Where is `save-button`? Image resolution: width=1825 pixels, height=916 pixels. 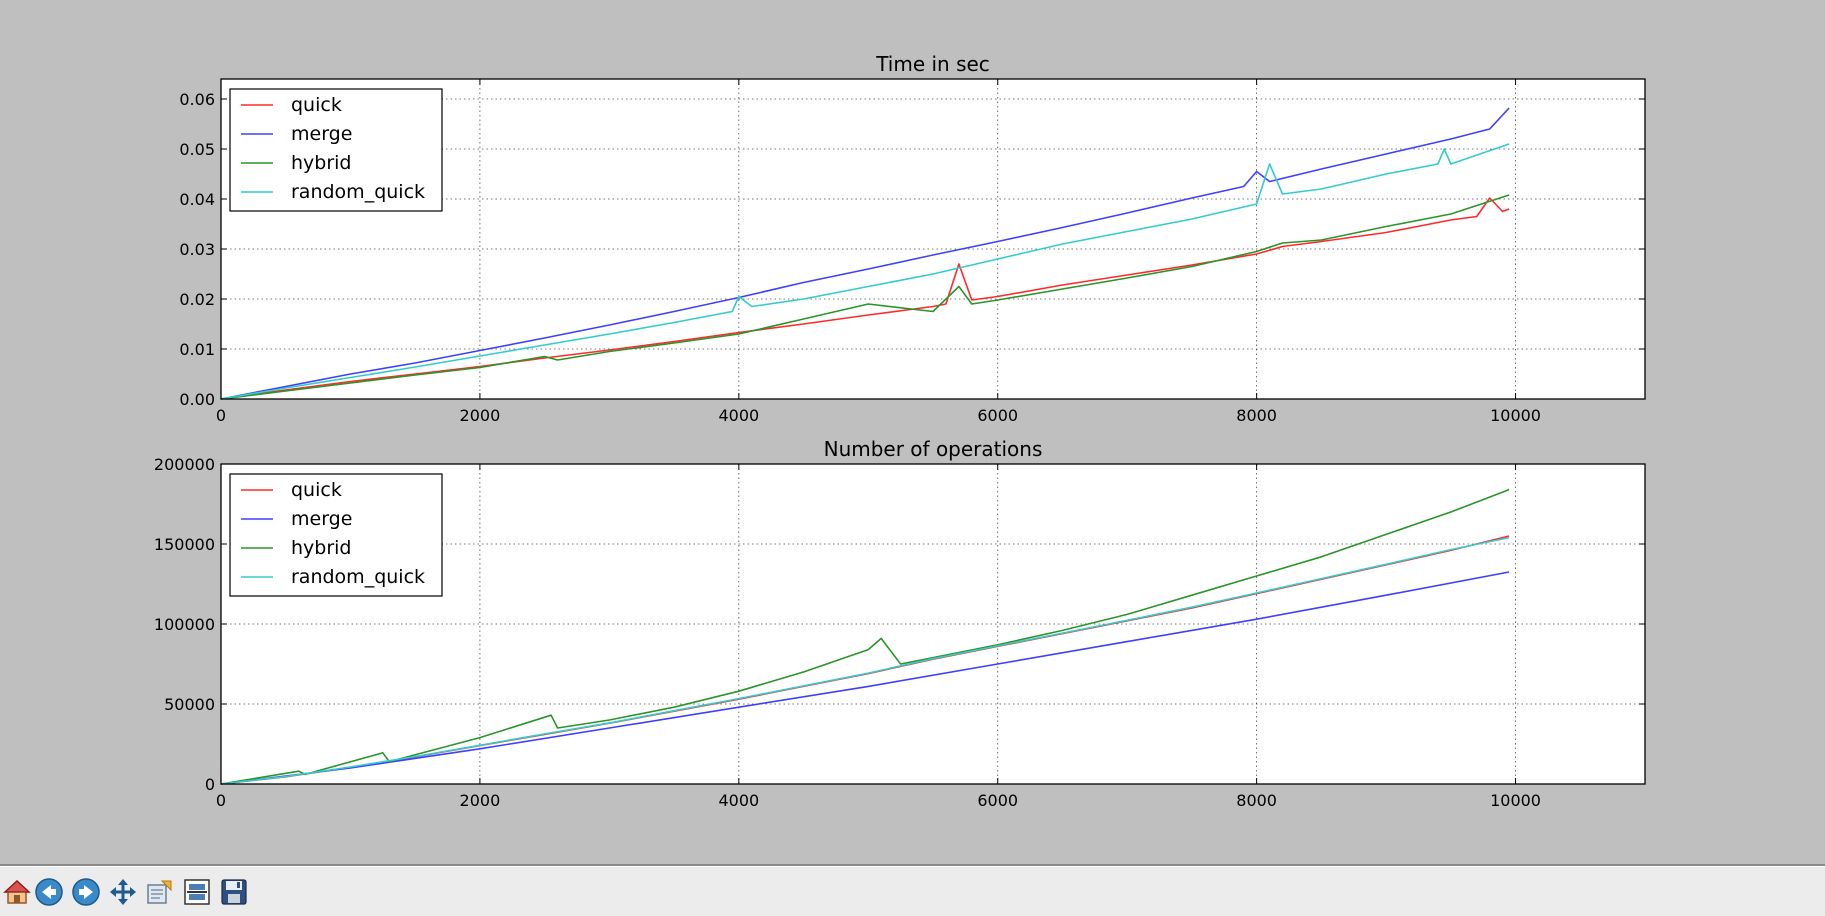
save-button is located at coordinates (234, 892).